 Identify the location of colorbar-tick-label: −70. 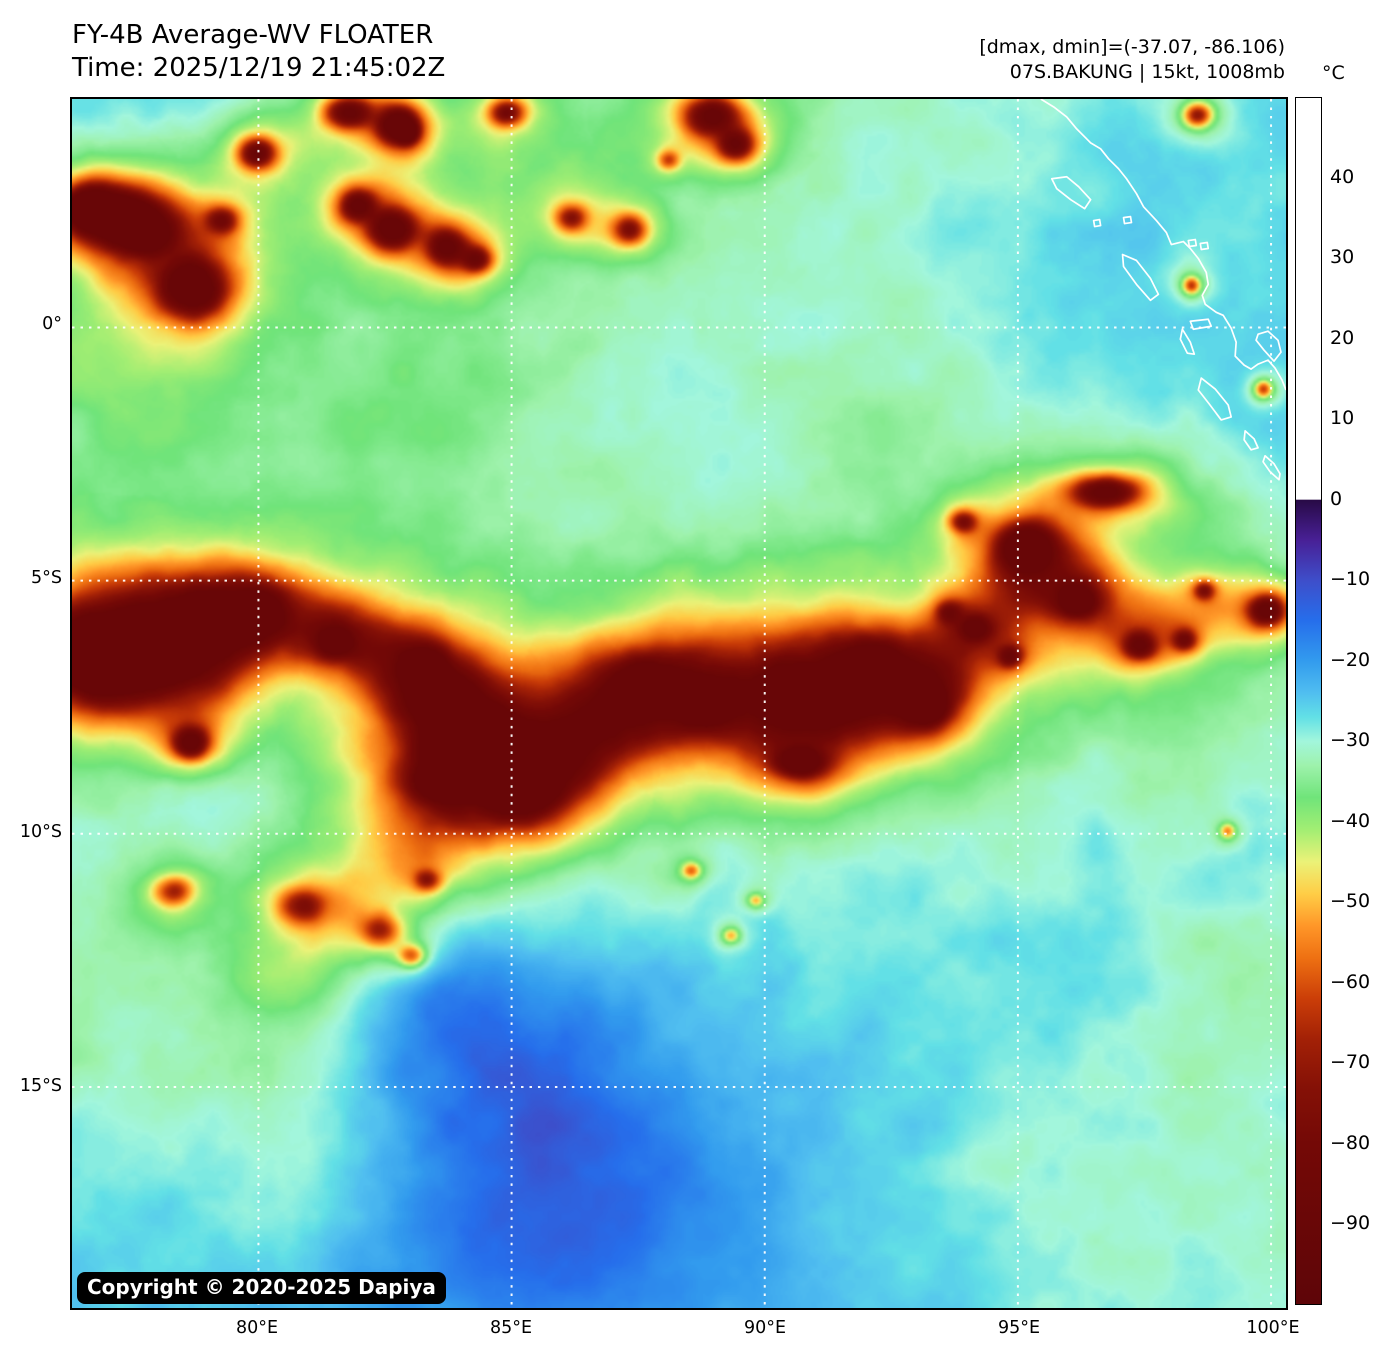
(1350, 1062).